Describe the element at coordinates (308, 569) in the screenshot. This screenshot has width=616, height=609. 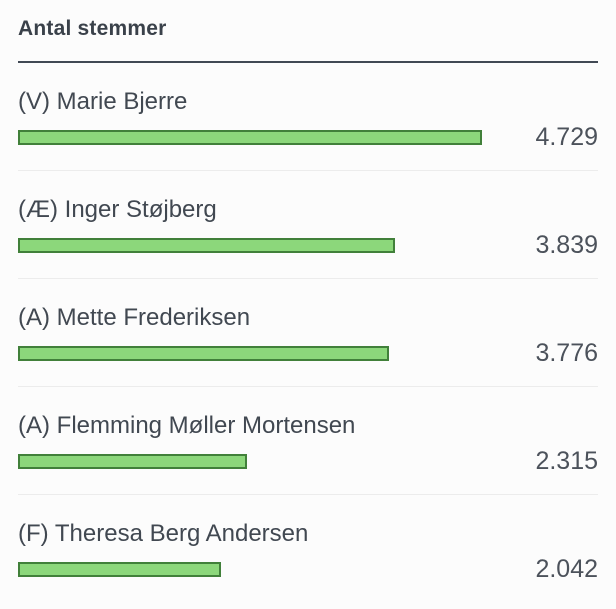
I see `bar-line: 2.042` at that location.